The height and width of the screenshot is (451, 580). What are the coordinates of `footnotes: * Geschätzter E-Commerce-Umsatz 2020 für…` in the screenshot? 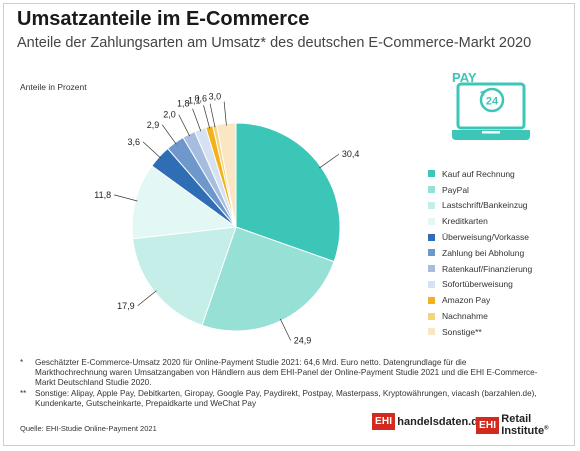 It's located at (280, 383).